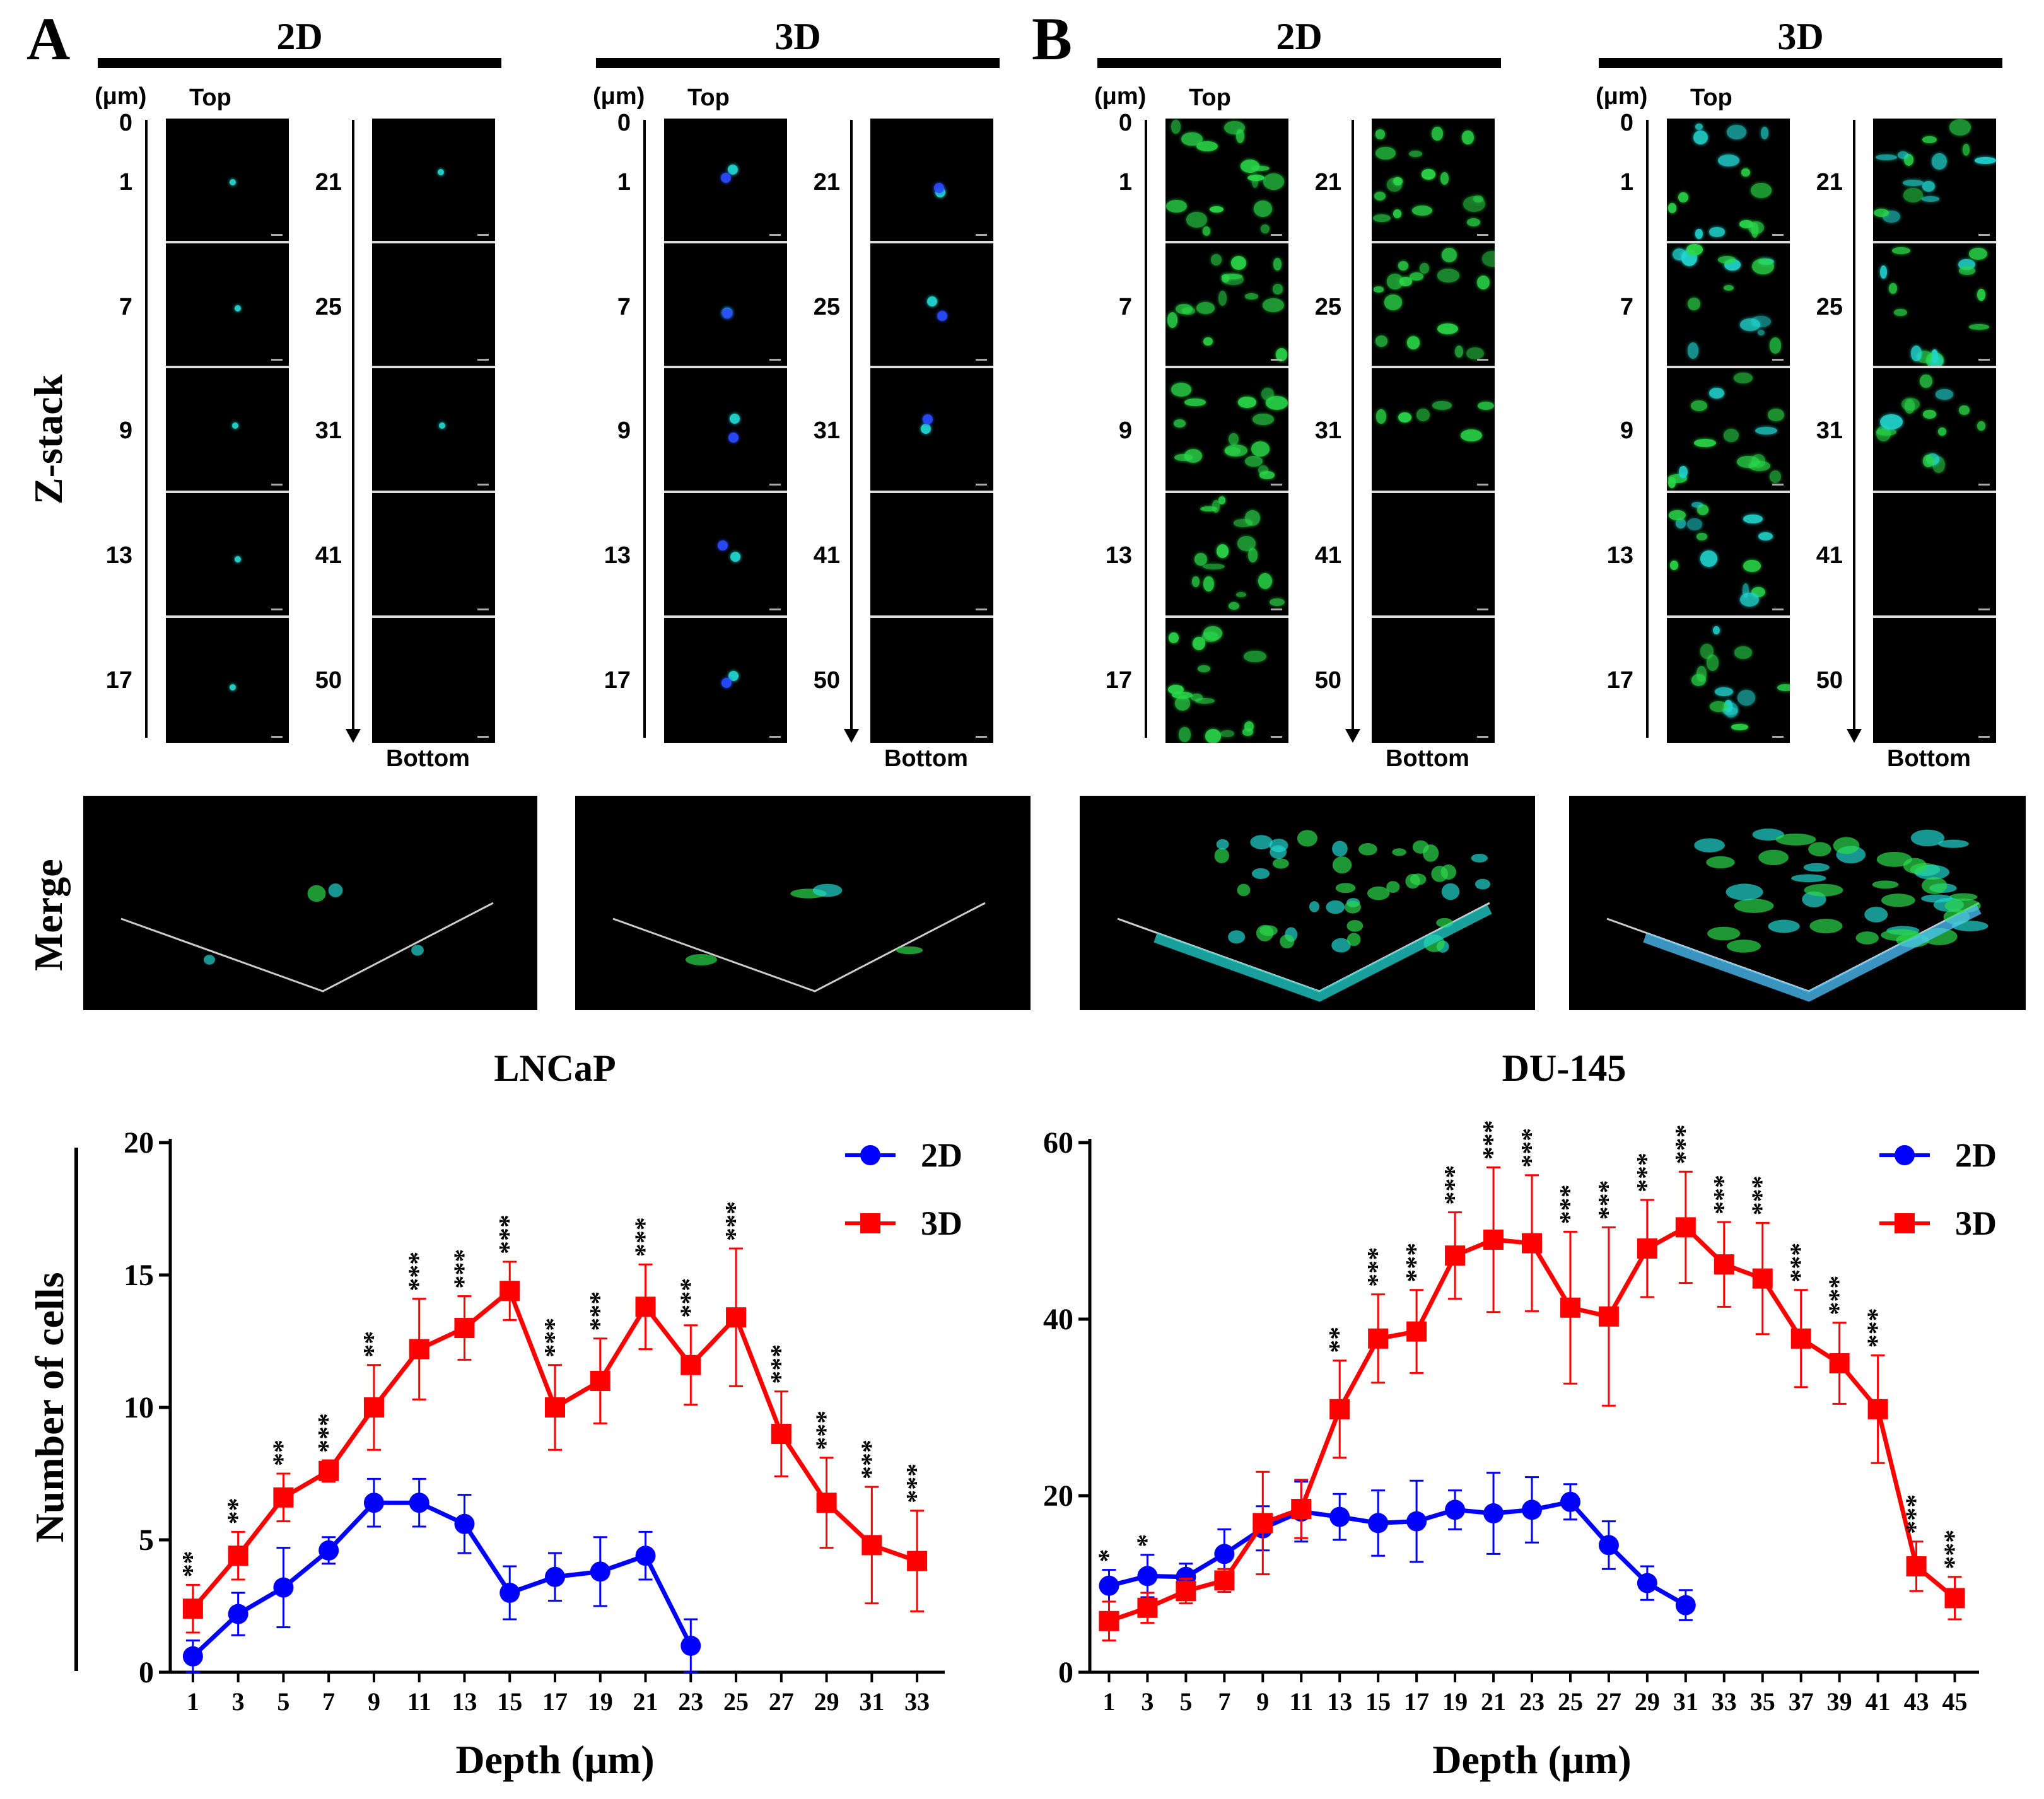 The width and height of the screenshot is (2044, 1799). What do you see at coordinates (917, 1701) in the screenshot?
I see `x-tick-label-33: 33` at bounding box center [917, 1701].